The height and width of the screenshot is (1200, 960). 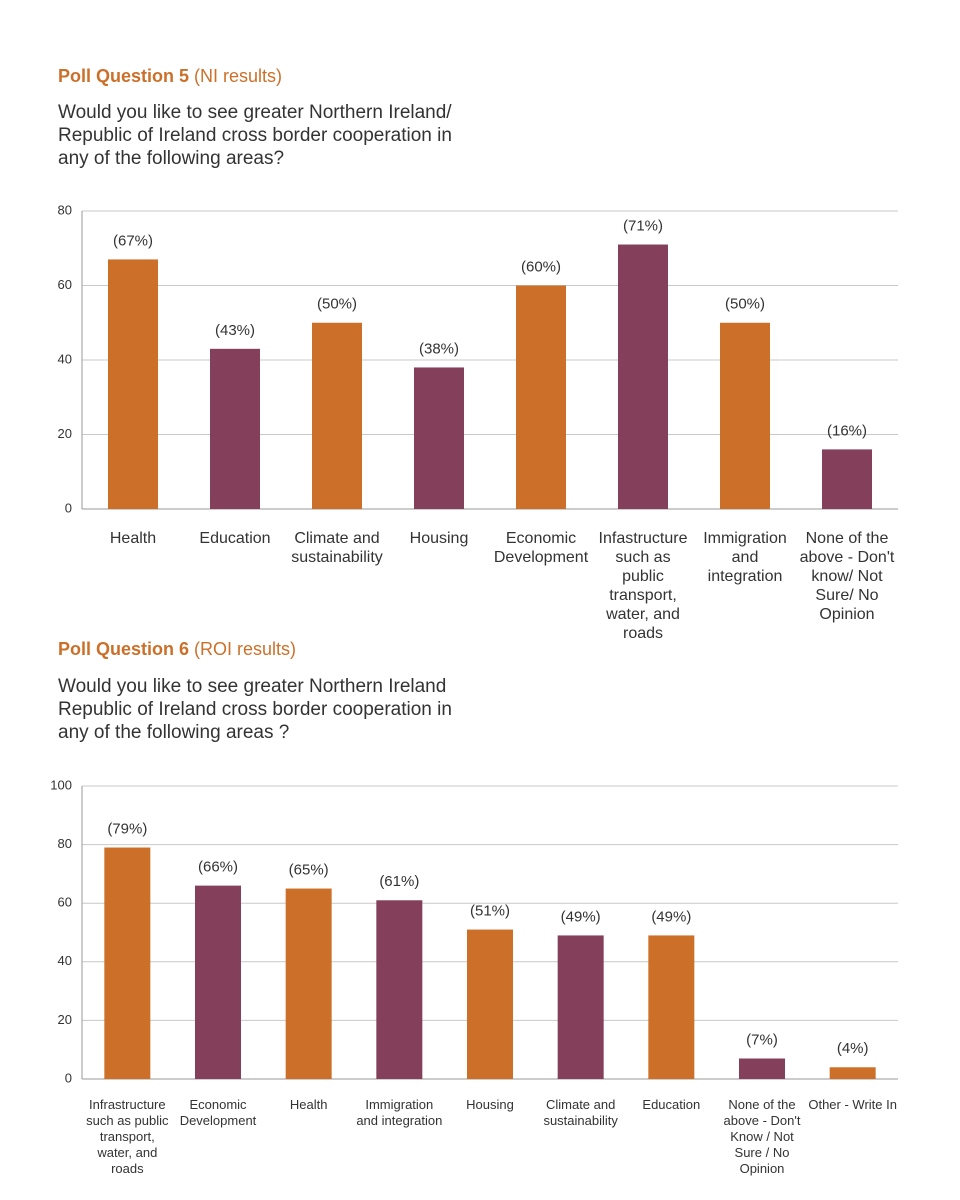 I want to click on value-label: (7%), so click(x=762, y=1039).